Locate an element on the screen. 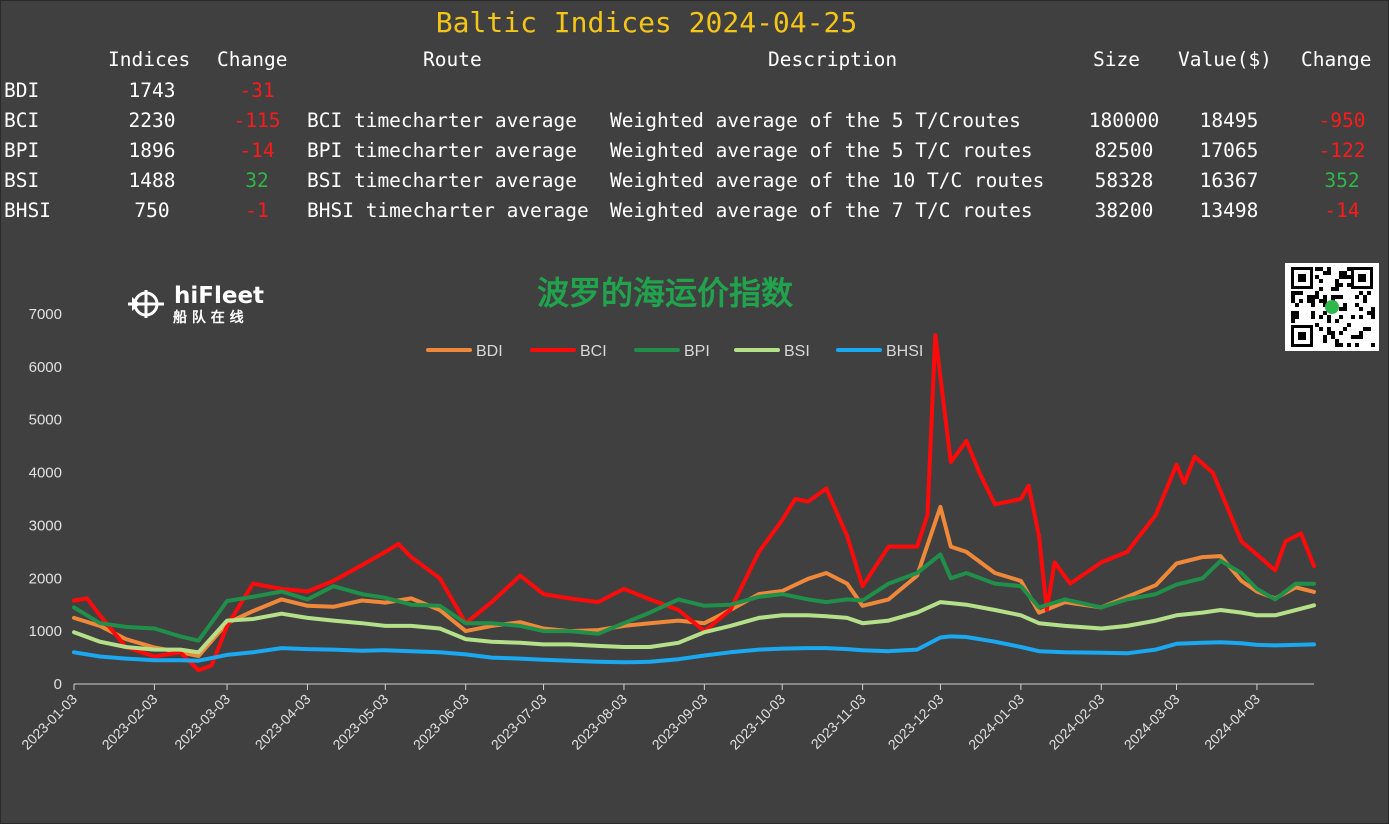 The width and height of the screenshot is (1389, 824). cell-bci-value: 18495 is located at coordinates (1229, 120).